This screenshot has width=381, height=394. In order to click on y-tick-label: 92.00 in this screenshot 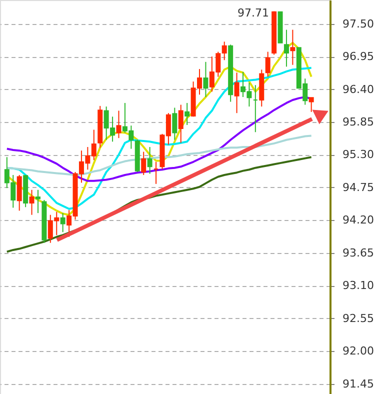, I will do `click(358, 351)`.